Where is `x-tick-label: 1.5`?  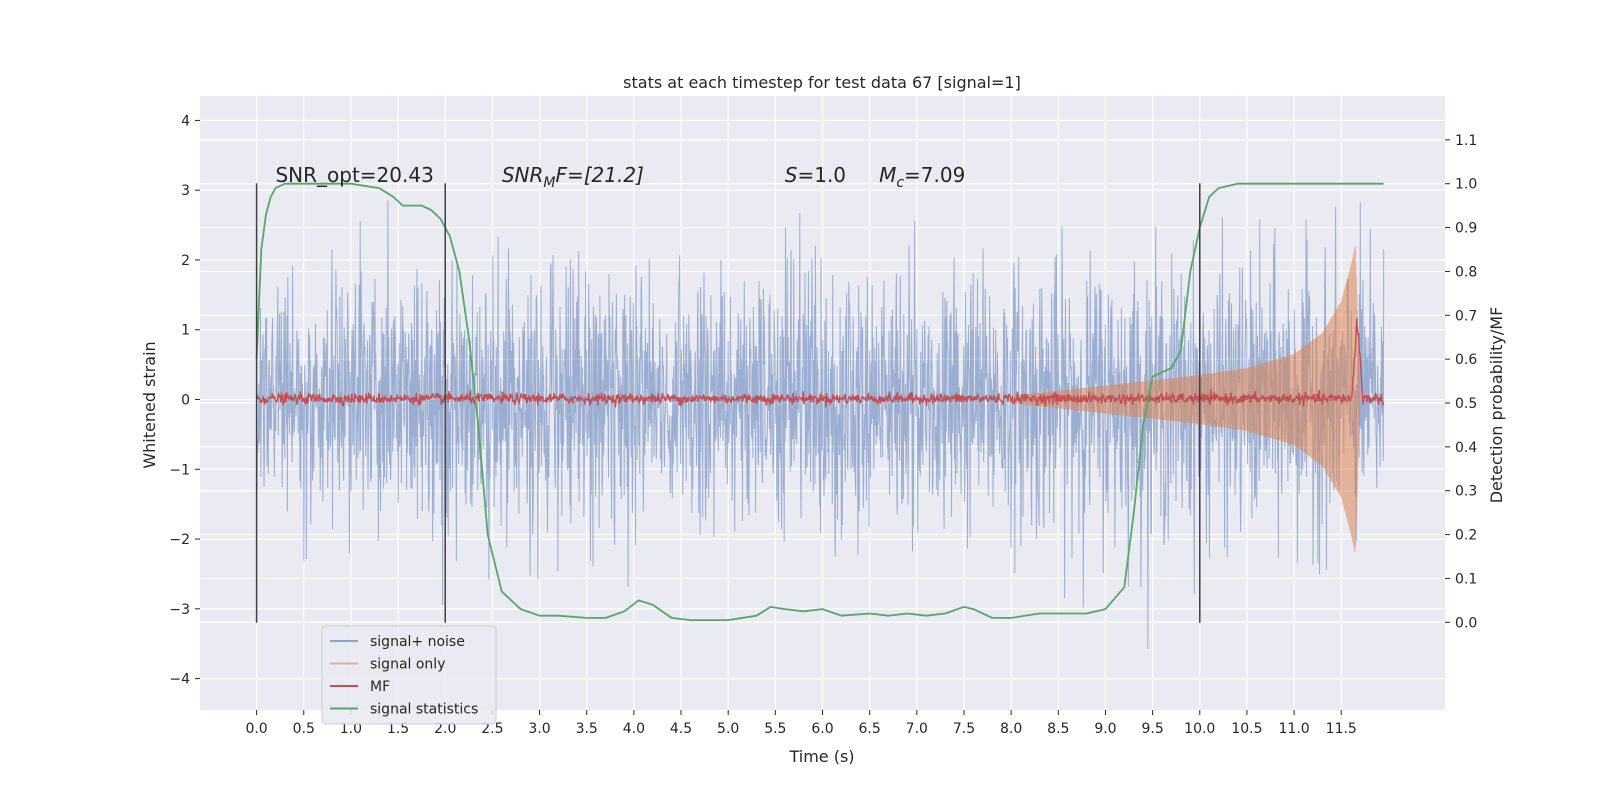 x-tick-label: 1.5 is located at coordinates (398, 729).